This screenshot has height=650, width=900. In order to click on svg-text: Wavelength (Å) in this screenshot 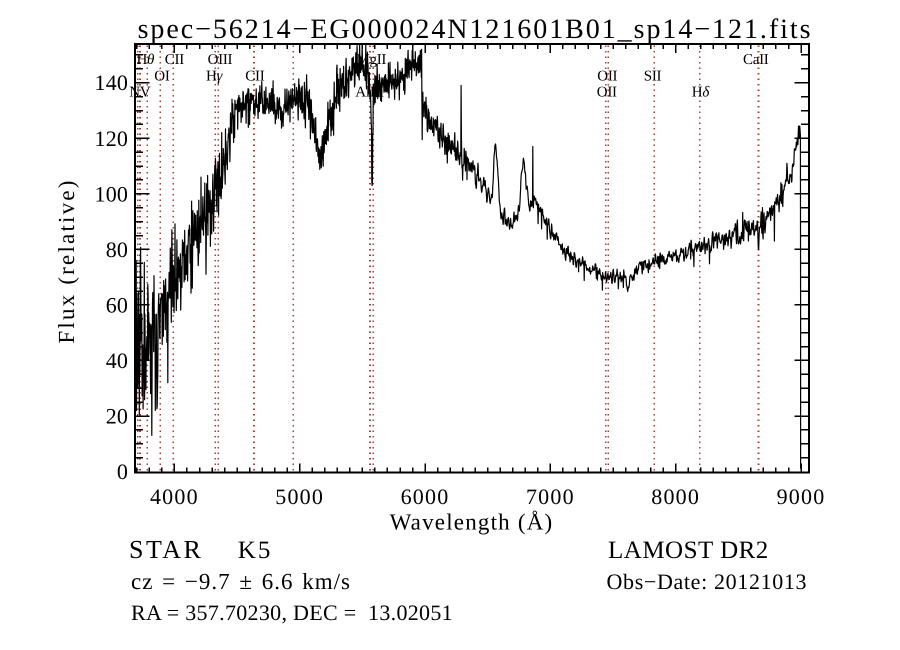, I will do `click(472, 522)`.